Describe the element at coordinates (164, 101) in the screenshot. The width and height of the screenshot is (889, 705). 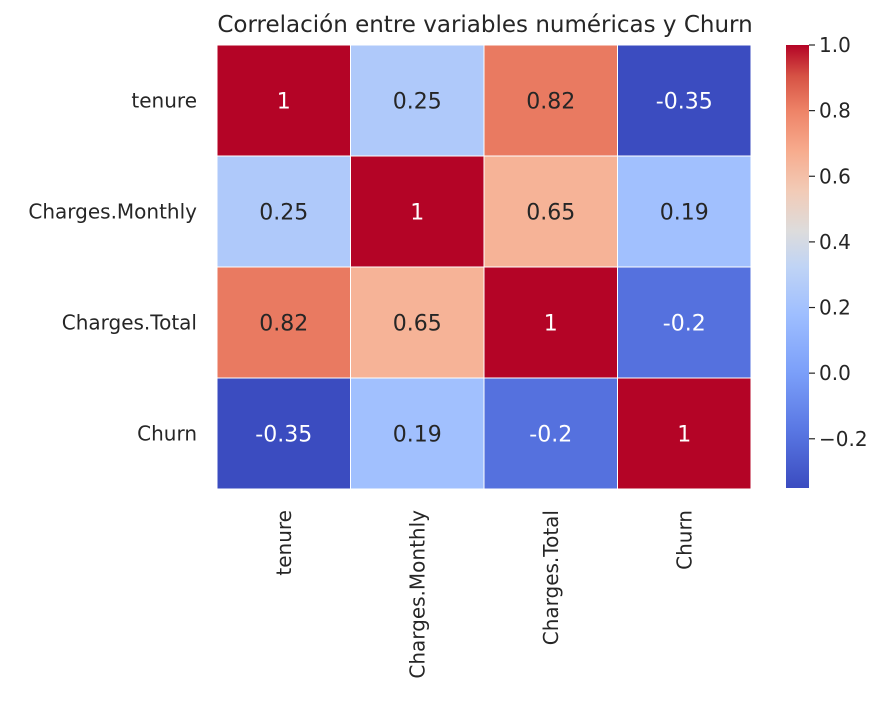
I see `row-tick-label: tenure` at that location.